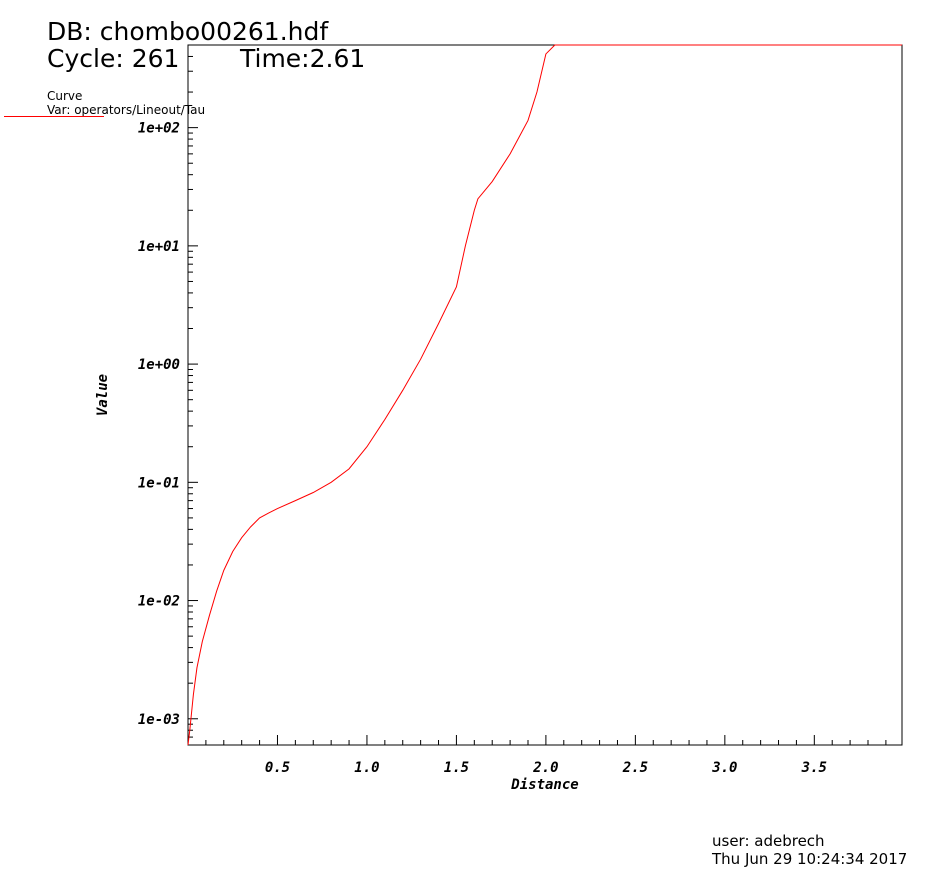  Describe the element at coordinates (544, 785) in the screenshot. I see `x-axis-title: Distance` at that location.